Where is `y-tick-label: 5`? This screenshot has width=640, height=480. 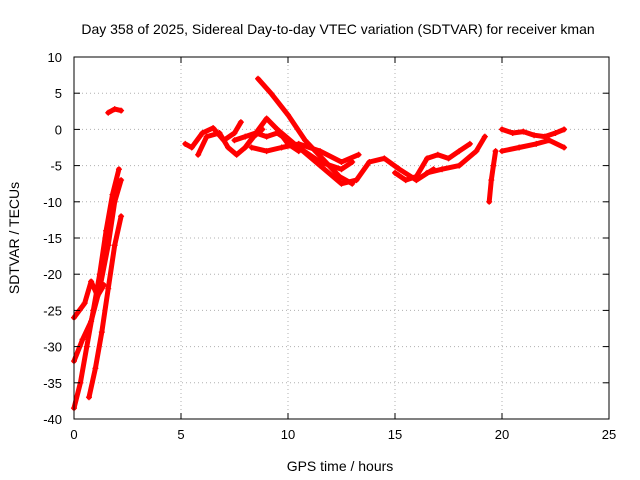
y-tick-label: 5 is located at coordinates (58, 93).